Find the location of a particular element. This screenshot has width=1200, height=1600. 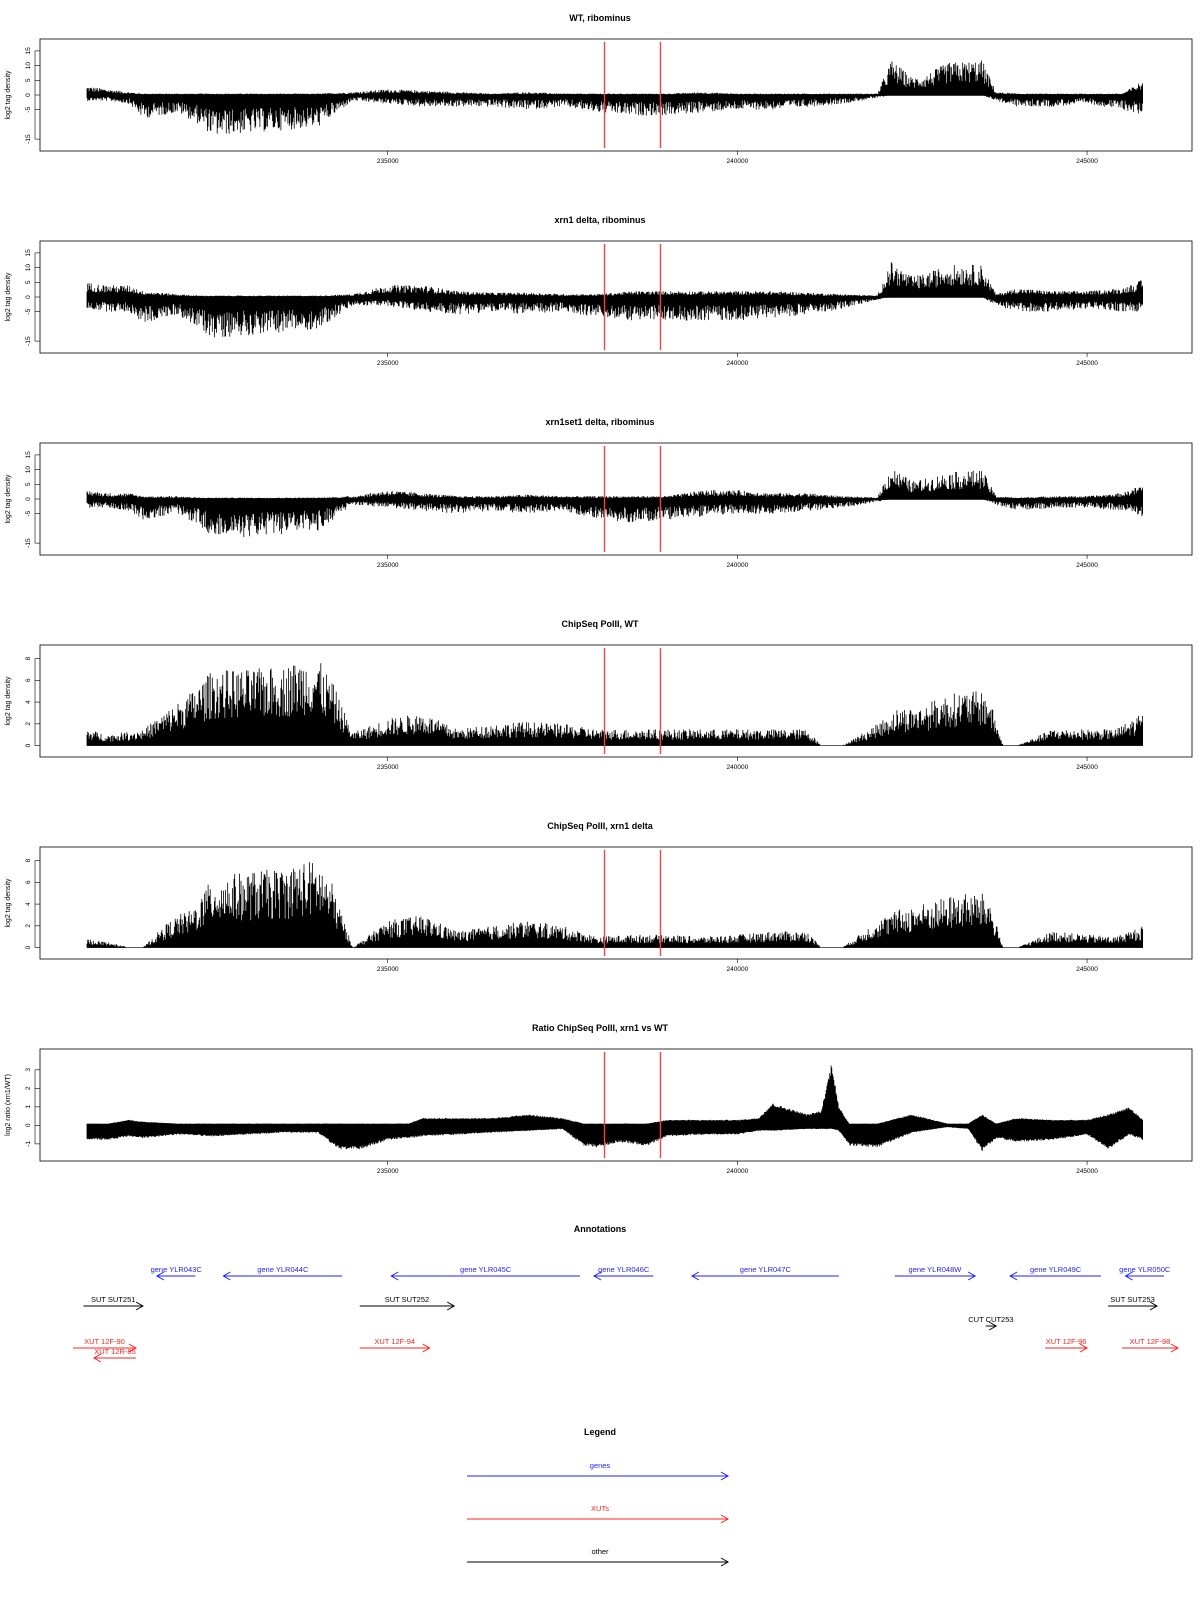

annotation-label: gene YLR045C is located at coordinates (486, 1269).